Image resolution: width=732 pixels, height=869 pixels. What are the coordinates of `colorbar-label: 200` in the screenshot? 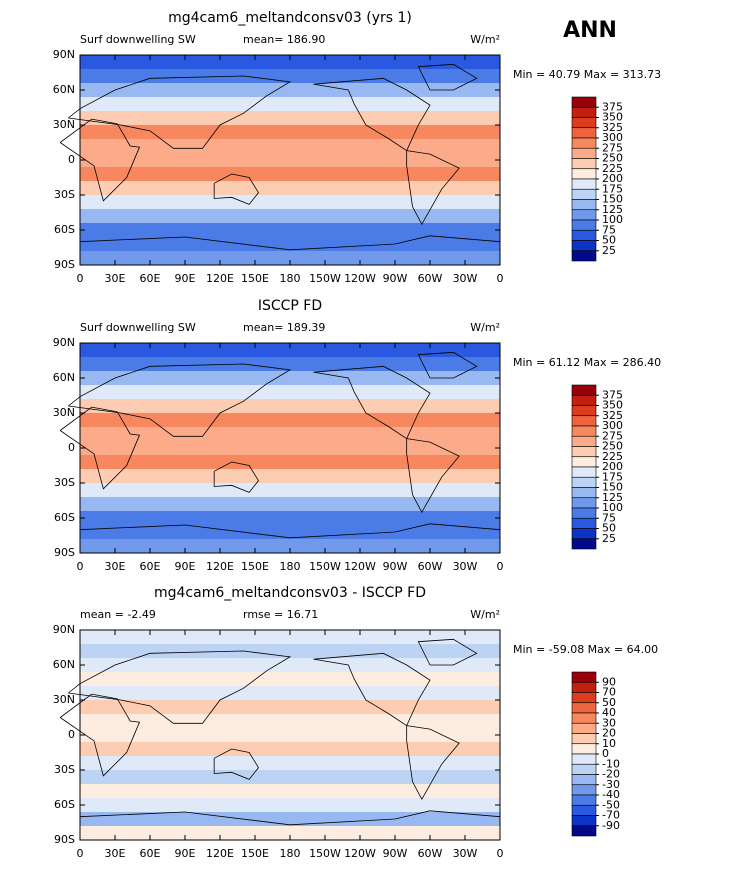 It's located at (612, 178).